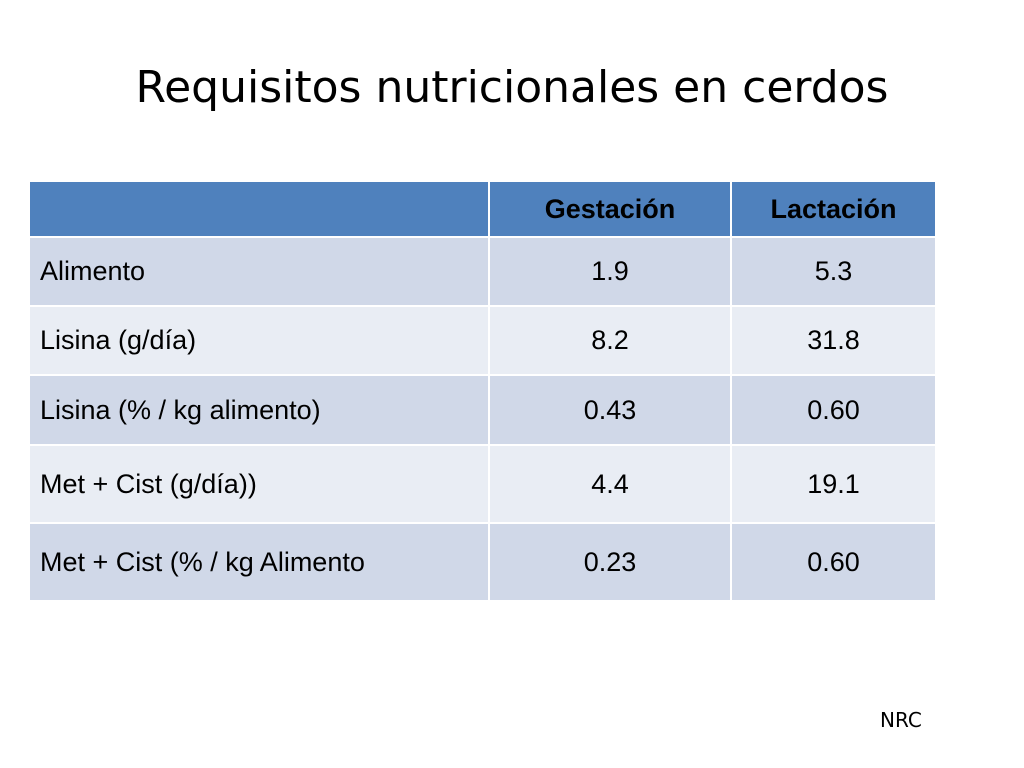 The image size is (1024, 768). I want to click on table-row: Met + Cist (% / kg Alimento 0.23 0.60, so click(482, 562).